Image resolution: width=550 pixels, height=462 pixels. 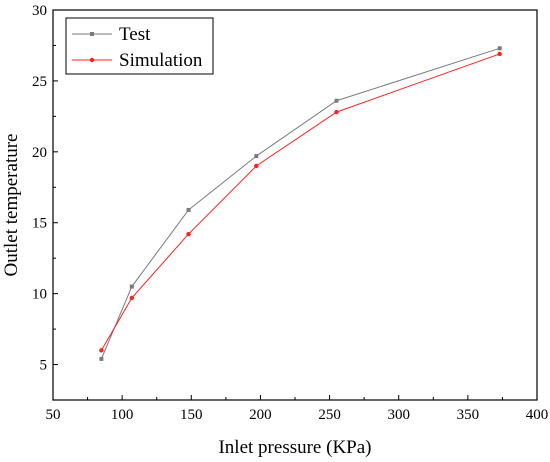 What do you see at coordinates (294, 447) in the screenshot?
I see `x-axis-title: Inlet pressure (KPa)` at bounding box center [294, 447].